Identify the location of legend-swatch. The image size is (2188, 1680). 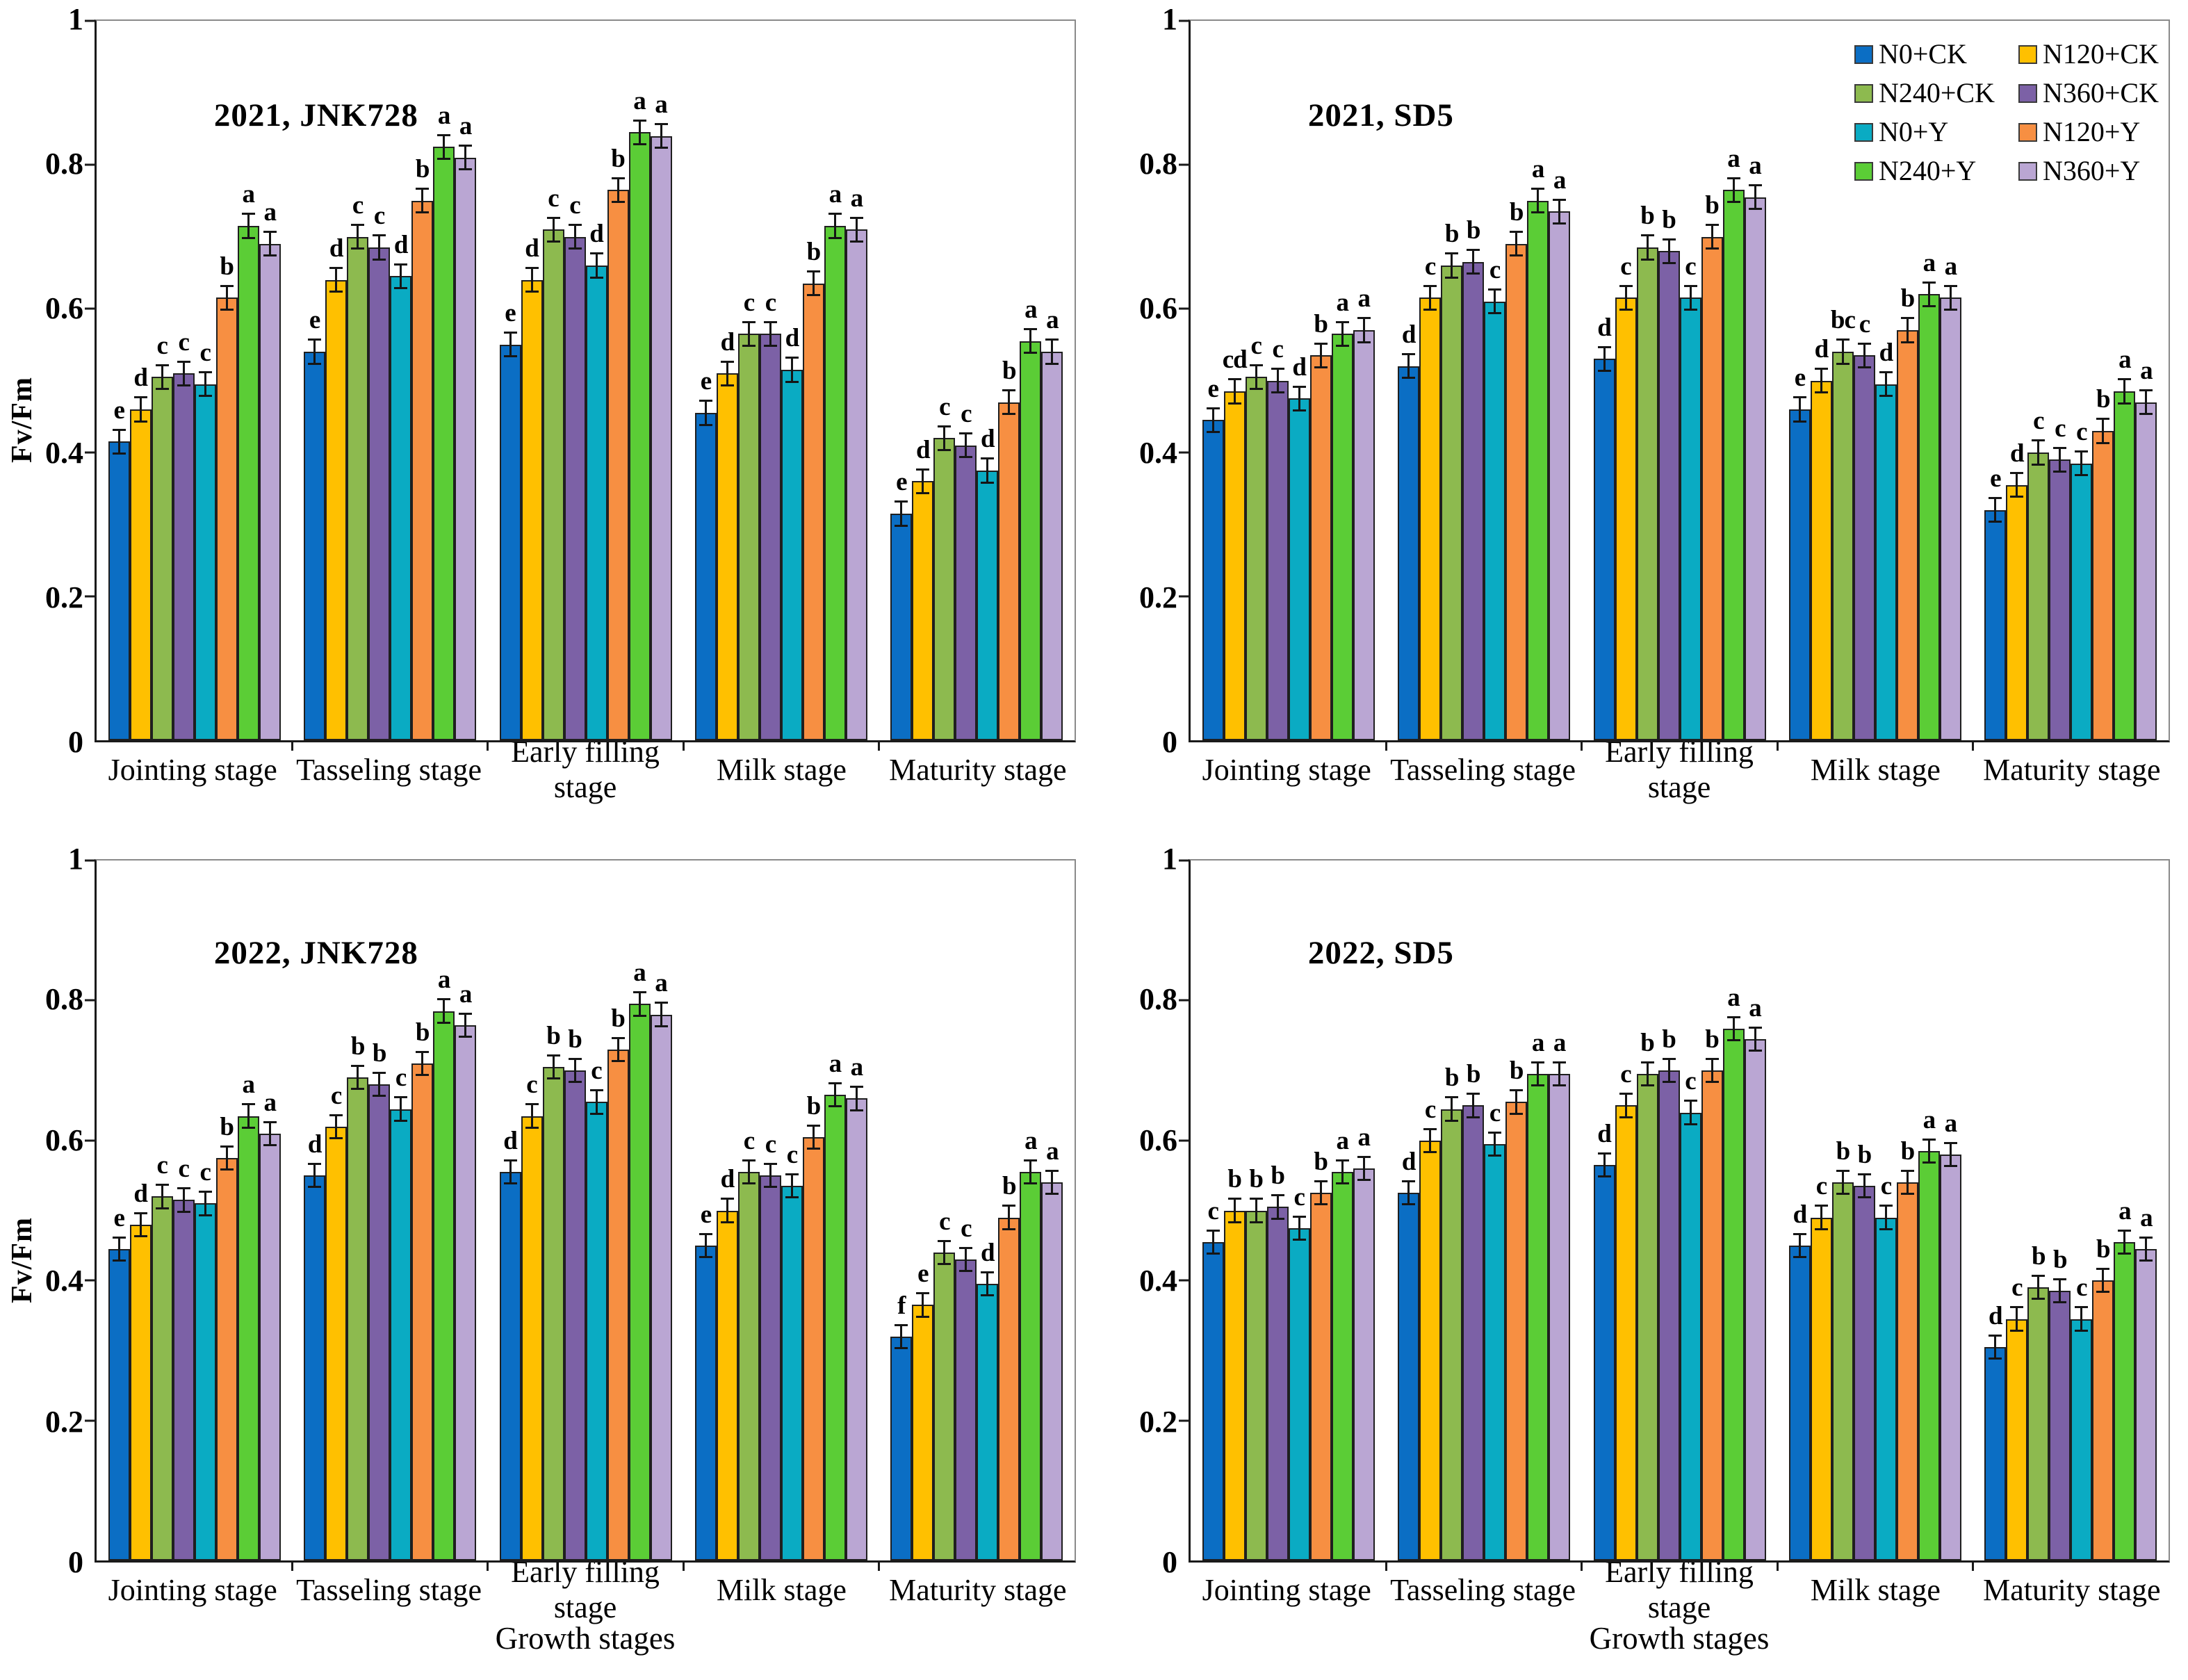
(1863, 171).